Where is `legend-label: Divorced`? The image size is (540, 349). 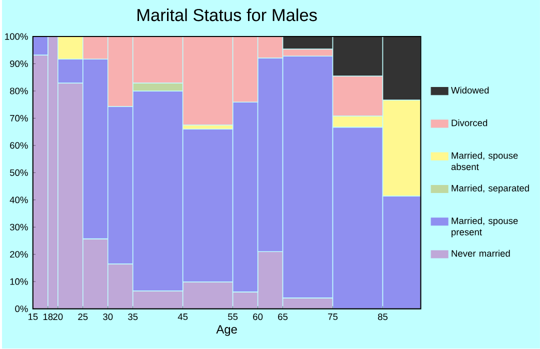
legend-label: Divorced is located at coordinates (470, 123).